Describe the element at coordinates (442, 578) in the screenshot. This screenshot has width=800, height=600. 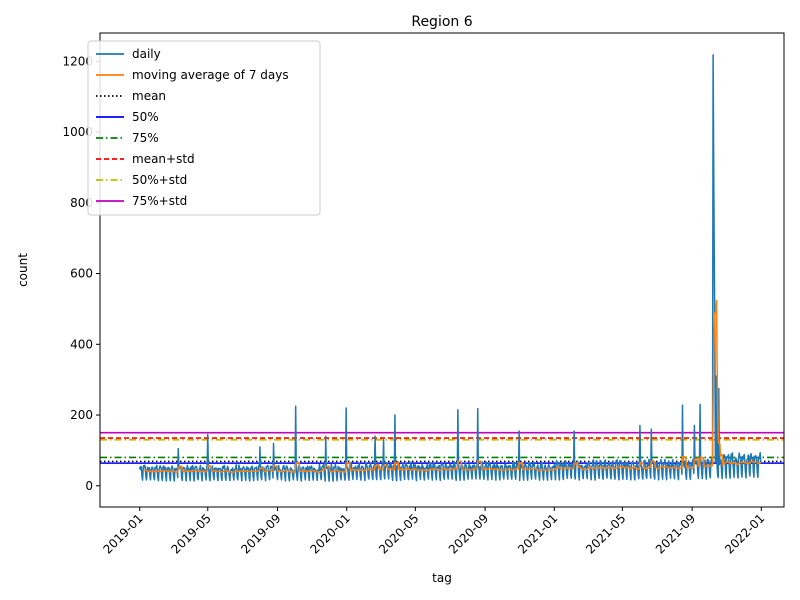
I see `x-axis-label: tag` at that location.